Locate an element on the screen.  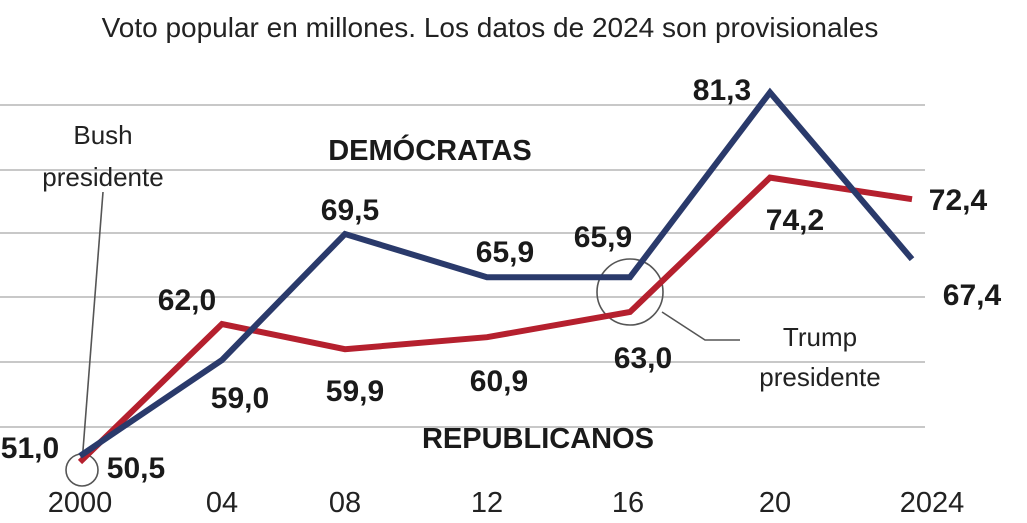
trump-highlight-circle is located at coordinates (630, 292).